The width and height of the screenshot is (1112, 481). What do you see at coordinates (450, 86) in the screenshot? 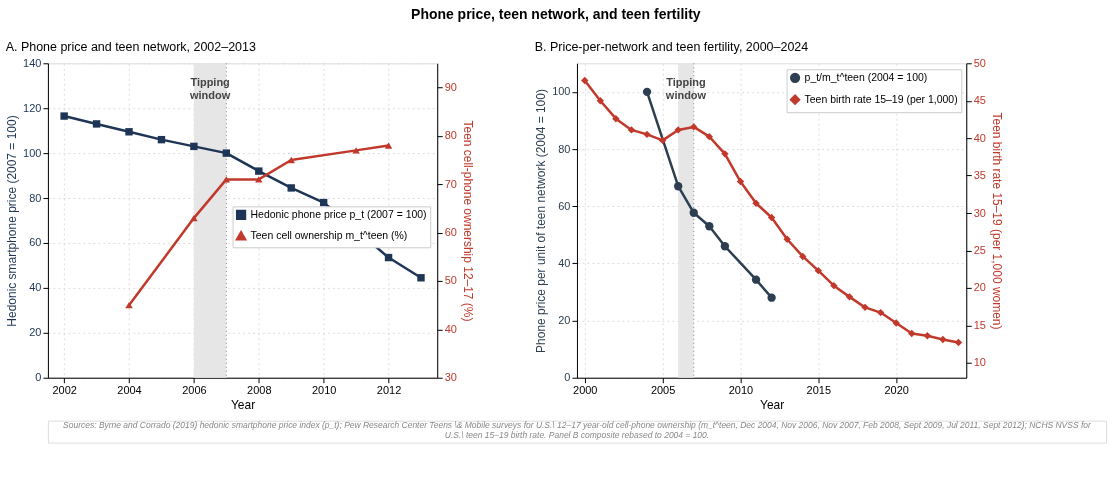
I see `y2-tick-label: 90` at bounding box center [450, 86].